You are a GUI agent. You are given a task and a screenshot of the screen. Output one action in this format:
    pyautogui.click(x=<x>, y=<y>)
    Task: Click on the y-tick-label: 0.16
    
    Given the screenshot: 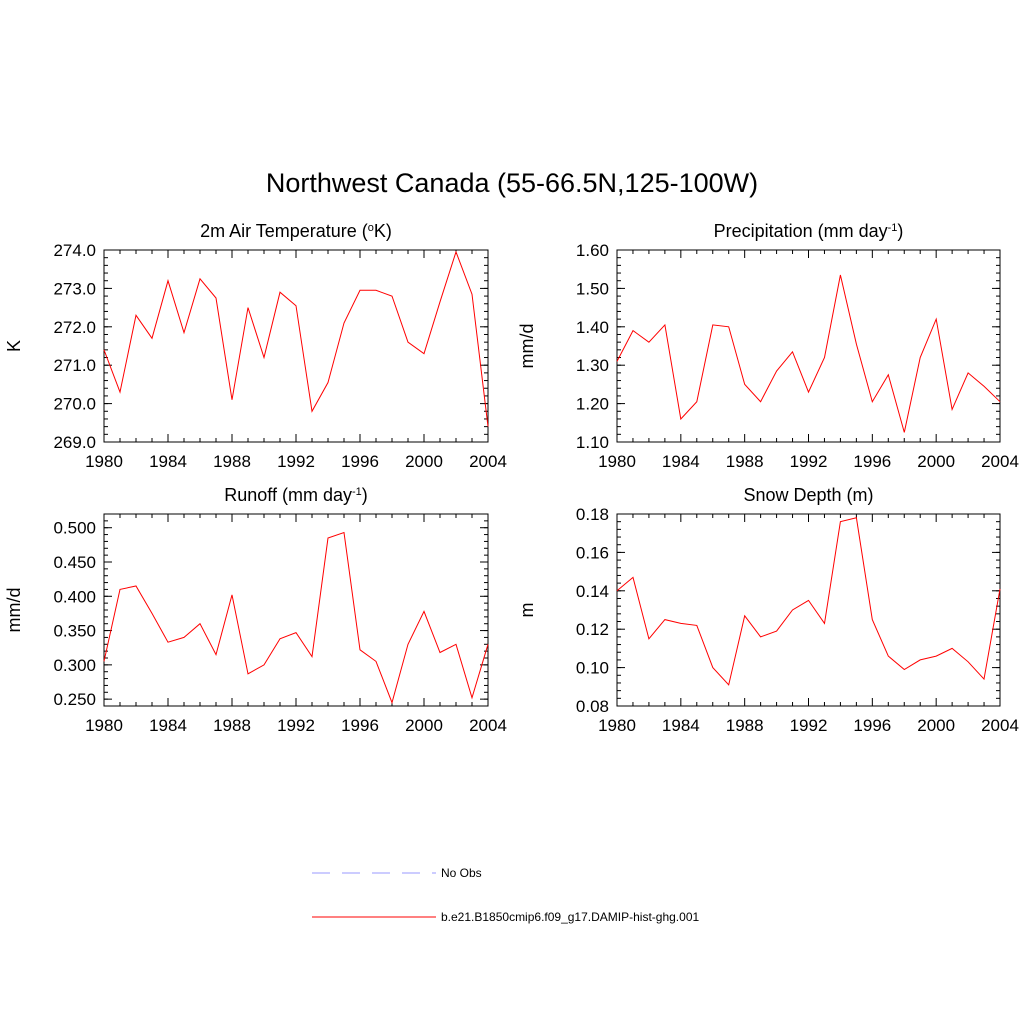 What is the action you would take?
    pyautogui.click(x=592, y=552)
    